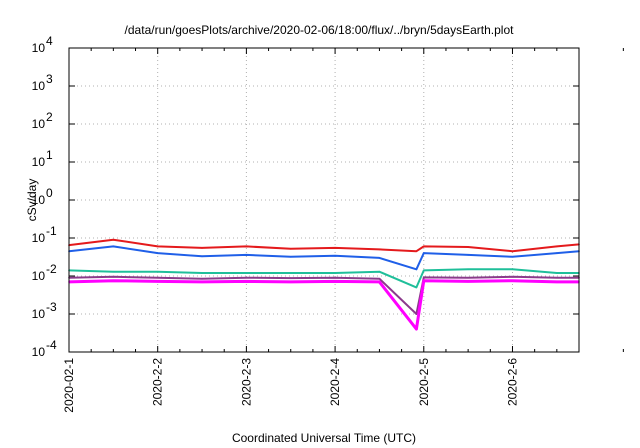 This screenshot has height=448, width=640. What do you see at coordinates (51, 269) in the screenshot?
I see `y-tick-exponent: -2` at bounding box center [51, 269].